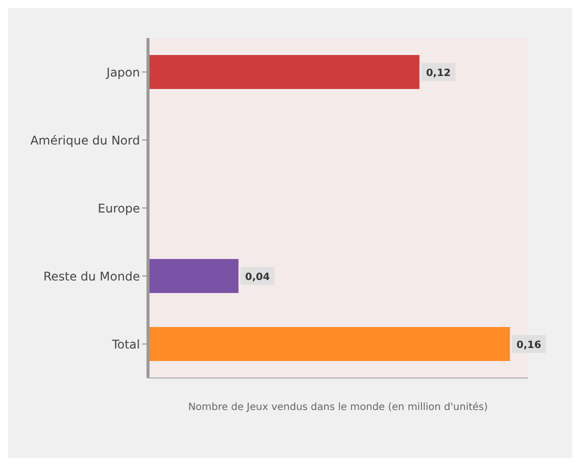 Image resolution: width=580 pixels, height=466 pixels. Describe the element at coordinates (529, 345) in the screenshot. I see `data-label: 0,16` at that location.